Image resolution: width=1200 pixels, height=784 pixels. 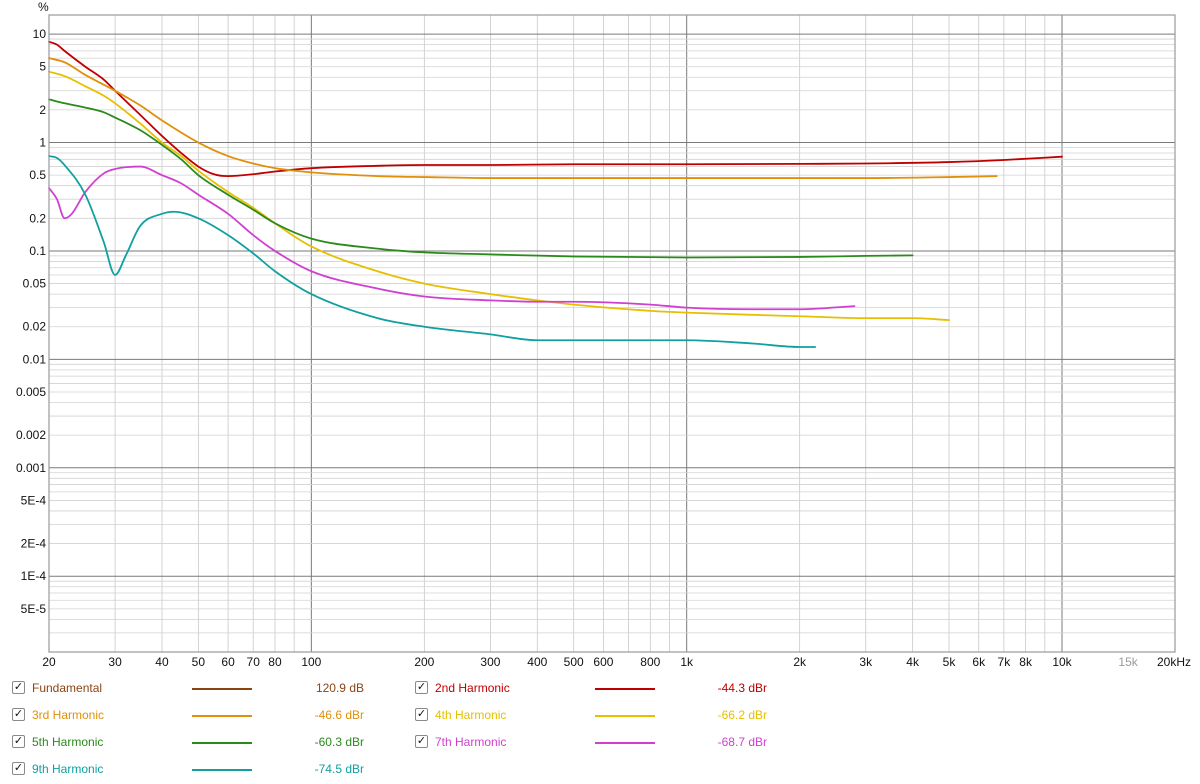 I want to click on x-tick-label: 6k, so click(x=979, y=662).